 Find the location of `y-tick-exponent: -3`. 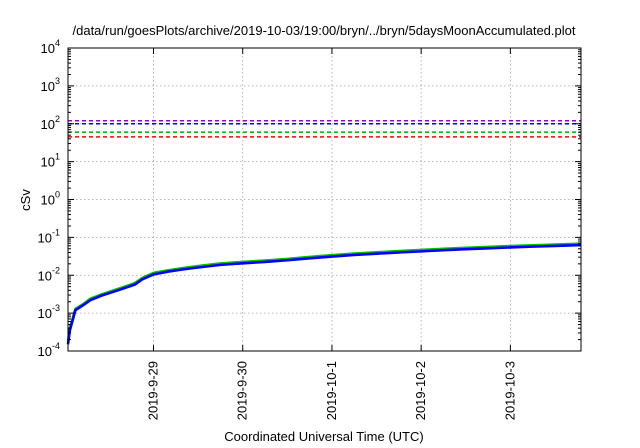

y-tick-exponent: -3 is located at coordinates (56, 308).